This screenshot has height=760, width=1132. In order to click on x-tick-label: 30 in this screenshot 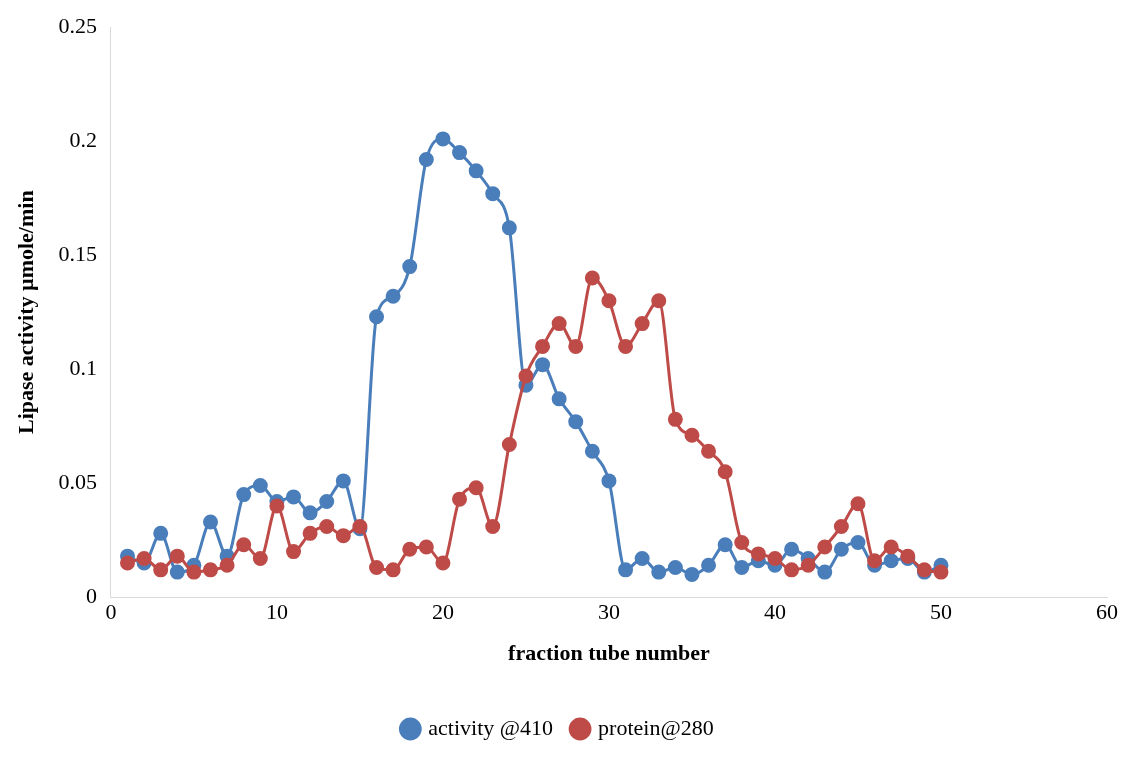, I will do `click(608, 612)`.